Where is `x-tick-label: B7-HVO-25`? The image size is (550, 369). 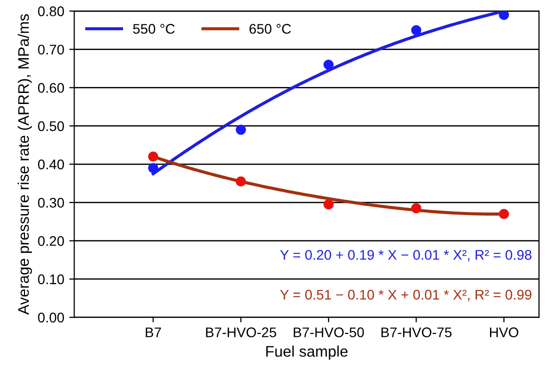 x-tick-label: B7-HVO-25 is located at coordinates (241, 332).